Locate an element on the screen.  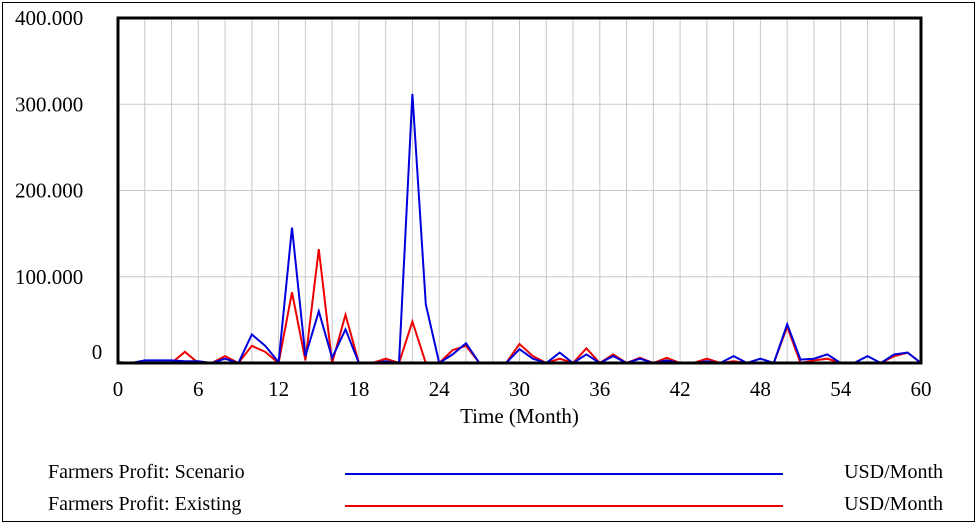
legend-item-existing: Farmers Profit: Existing USD/Month is located at coordinates (495, 505).